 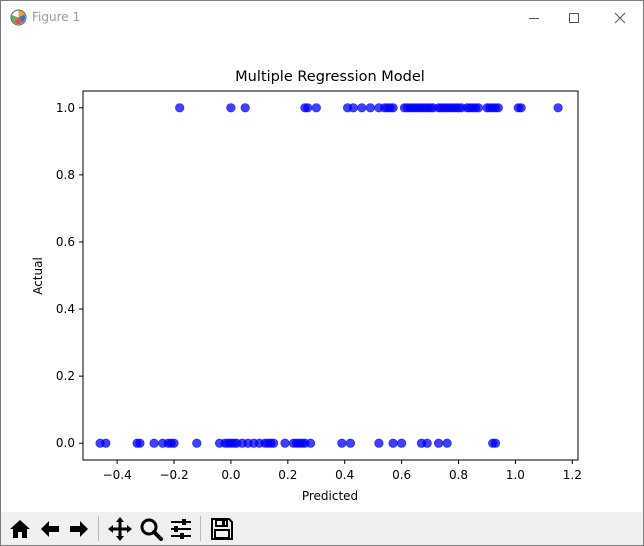 I want to click on save-button, so click(x=221, y=528).